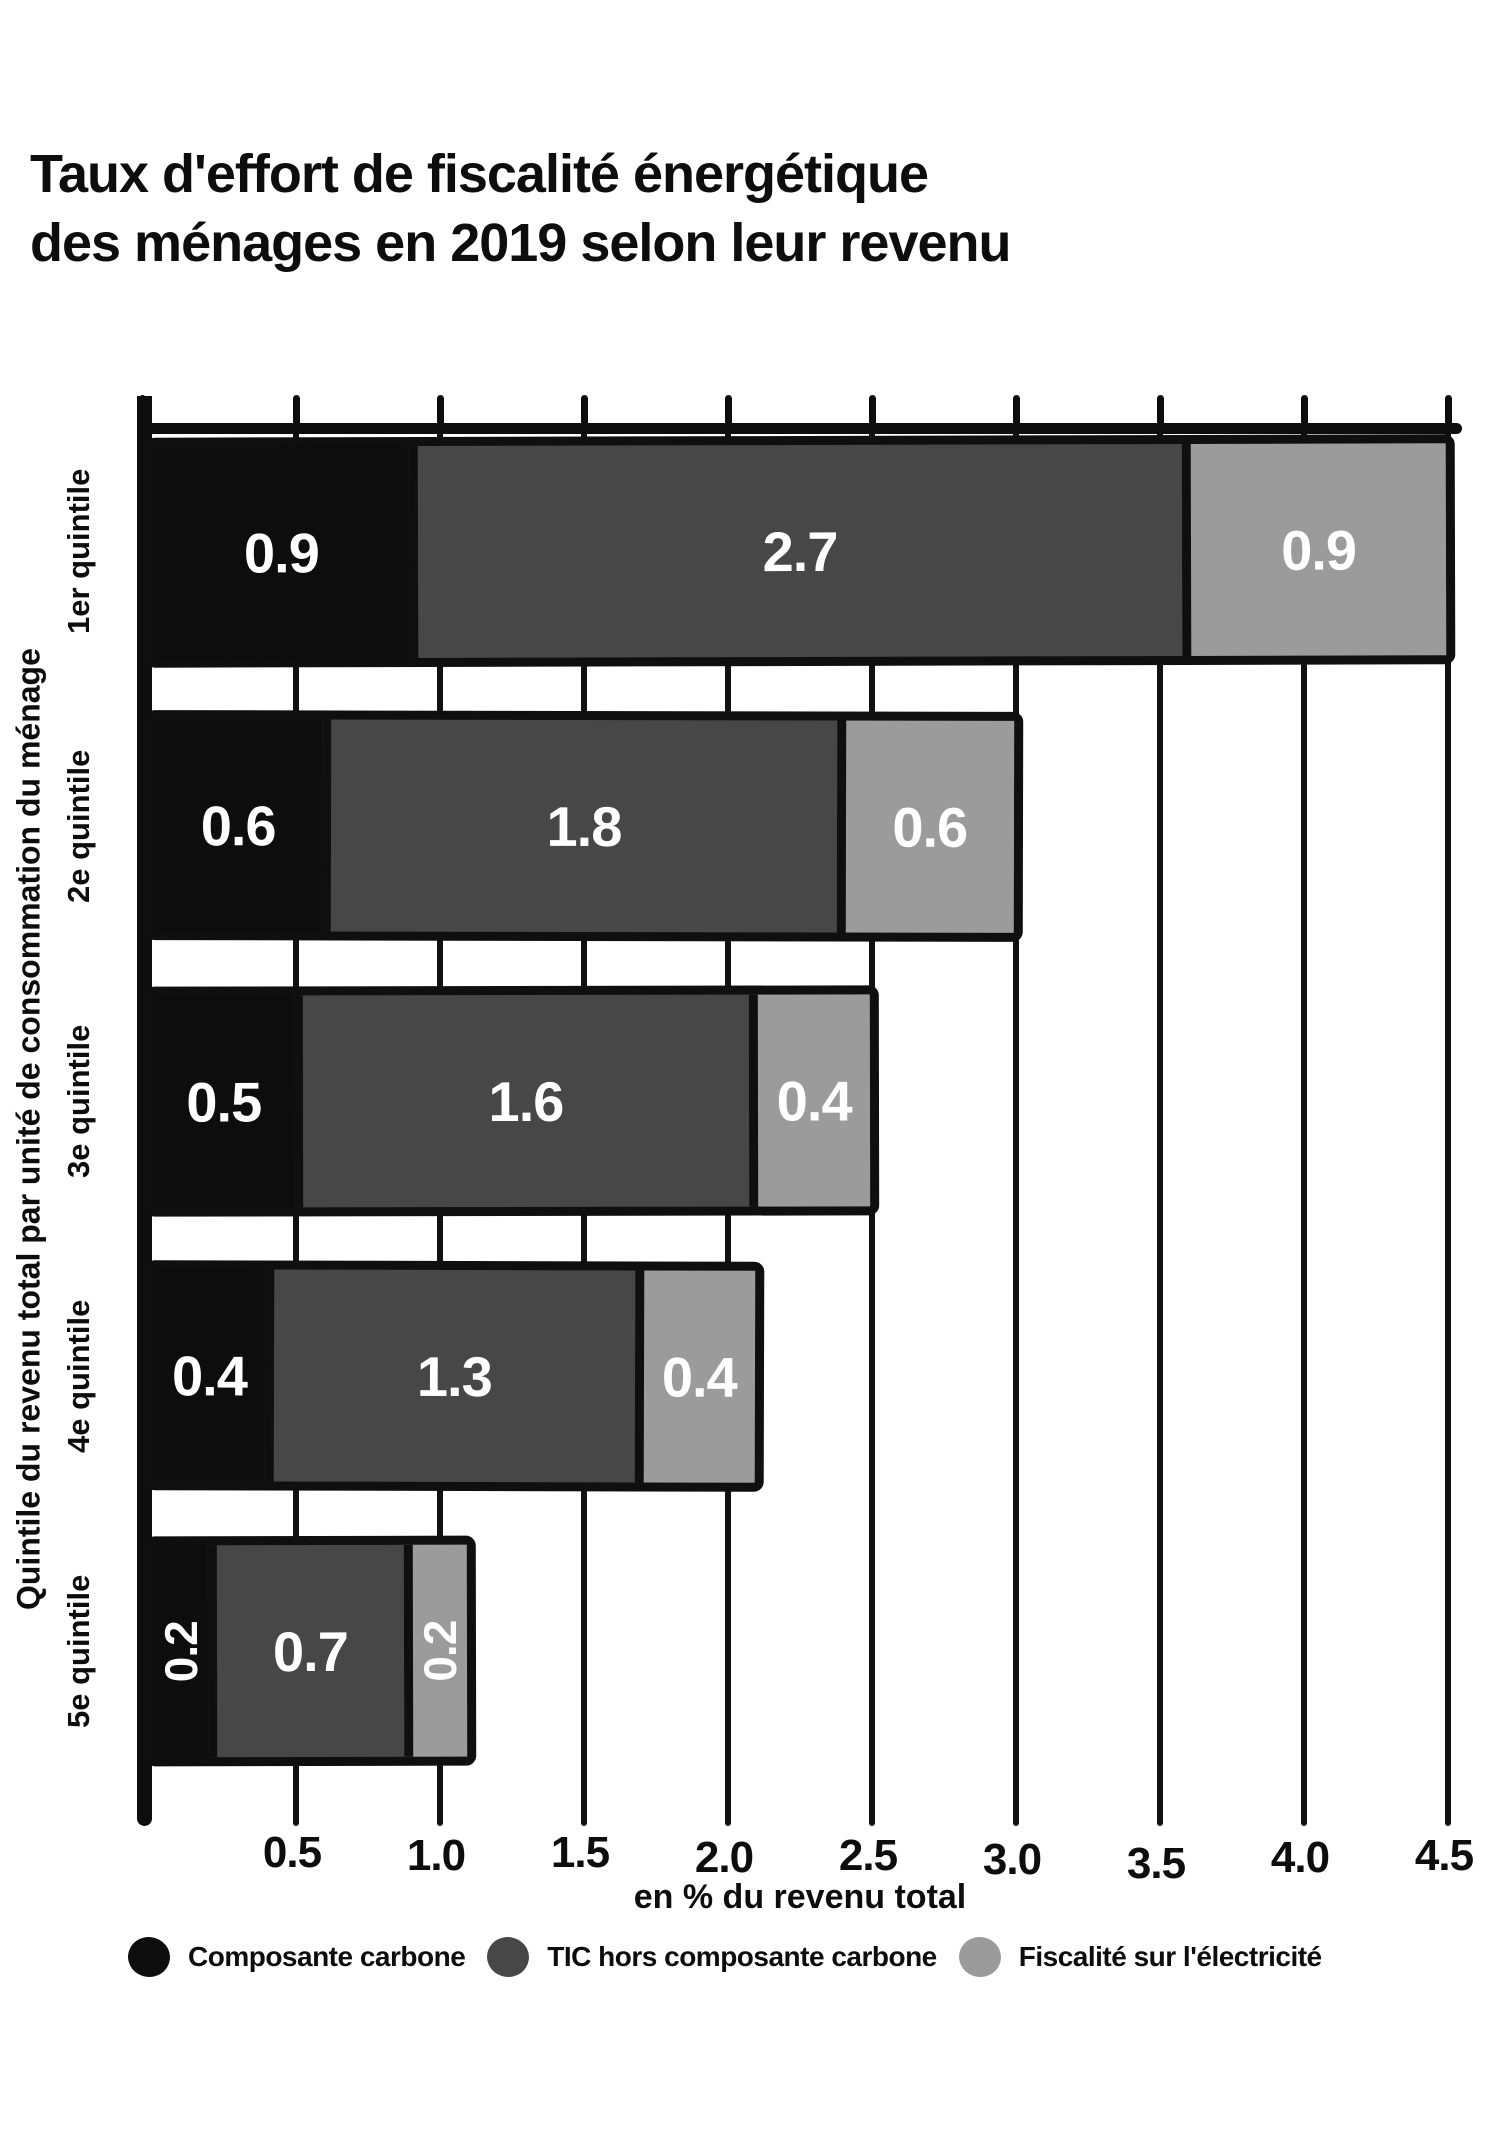 The height and width of the screenshot is (2138, 1512). Describe the element at coordinates (1160, 1130) in the screenshot. I see `gridline-3.5` at that location.